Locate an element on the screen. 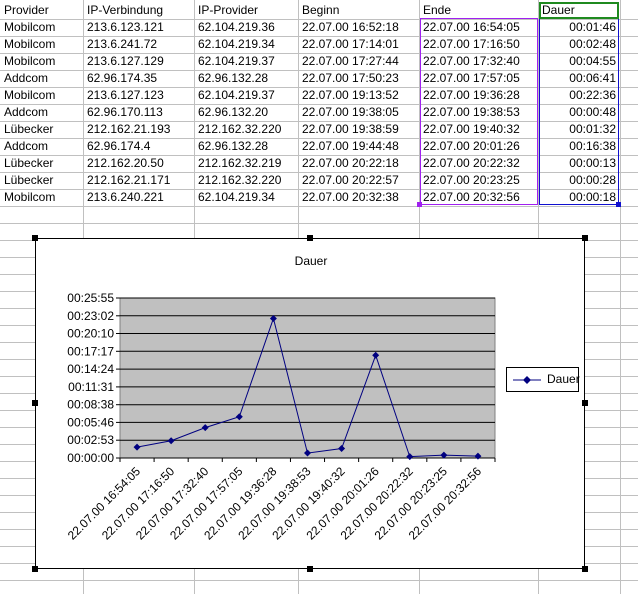  cell-ende: 22.07.00 20:23:25 is located at coordinates (471, 180).